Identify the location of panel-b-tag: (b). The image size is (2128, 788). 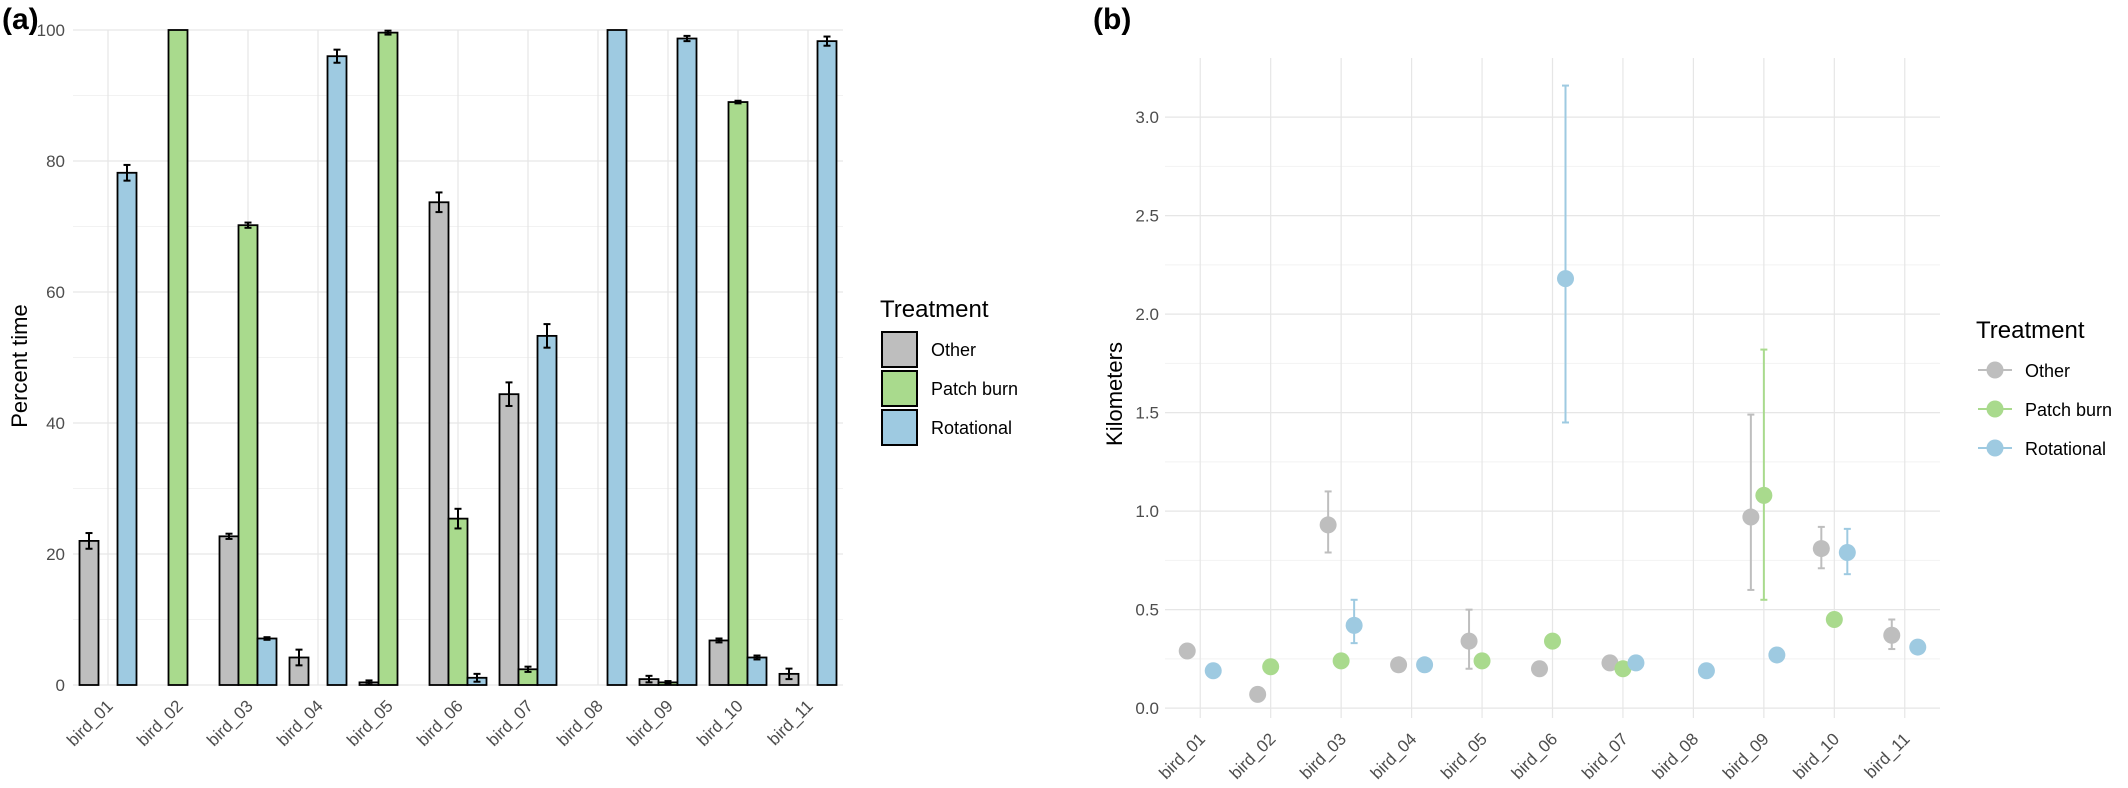
(1112, 19).